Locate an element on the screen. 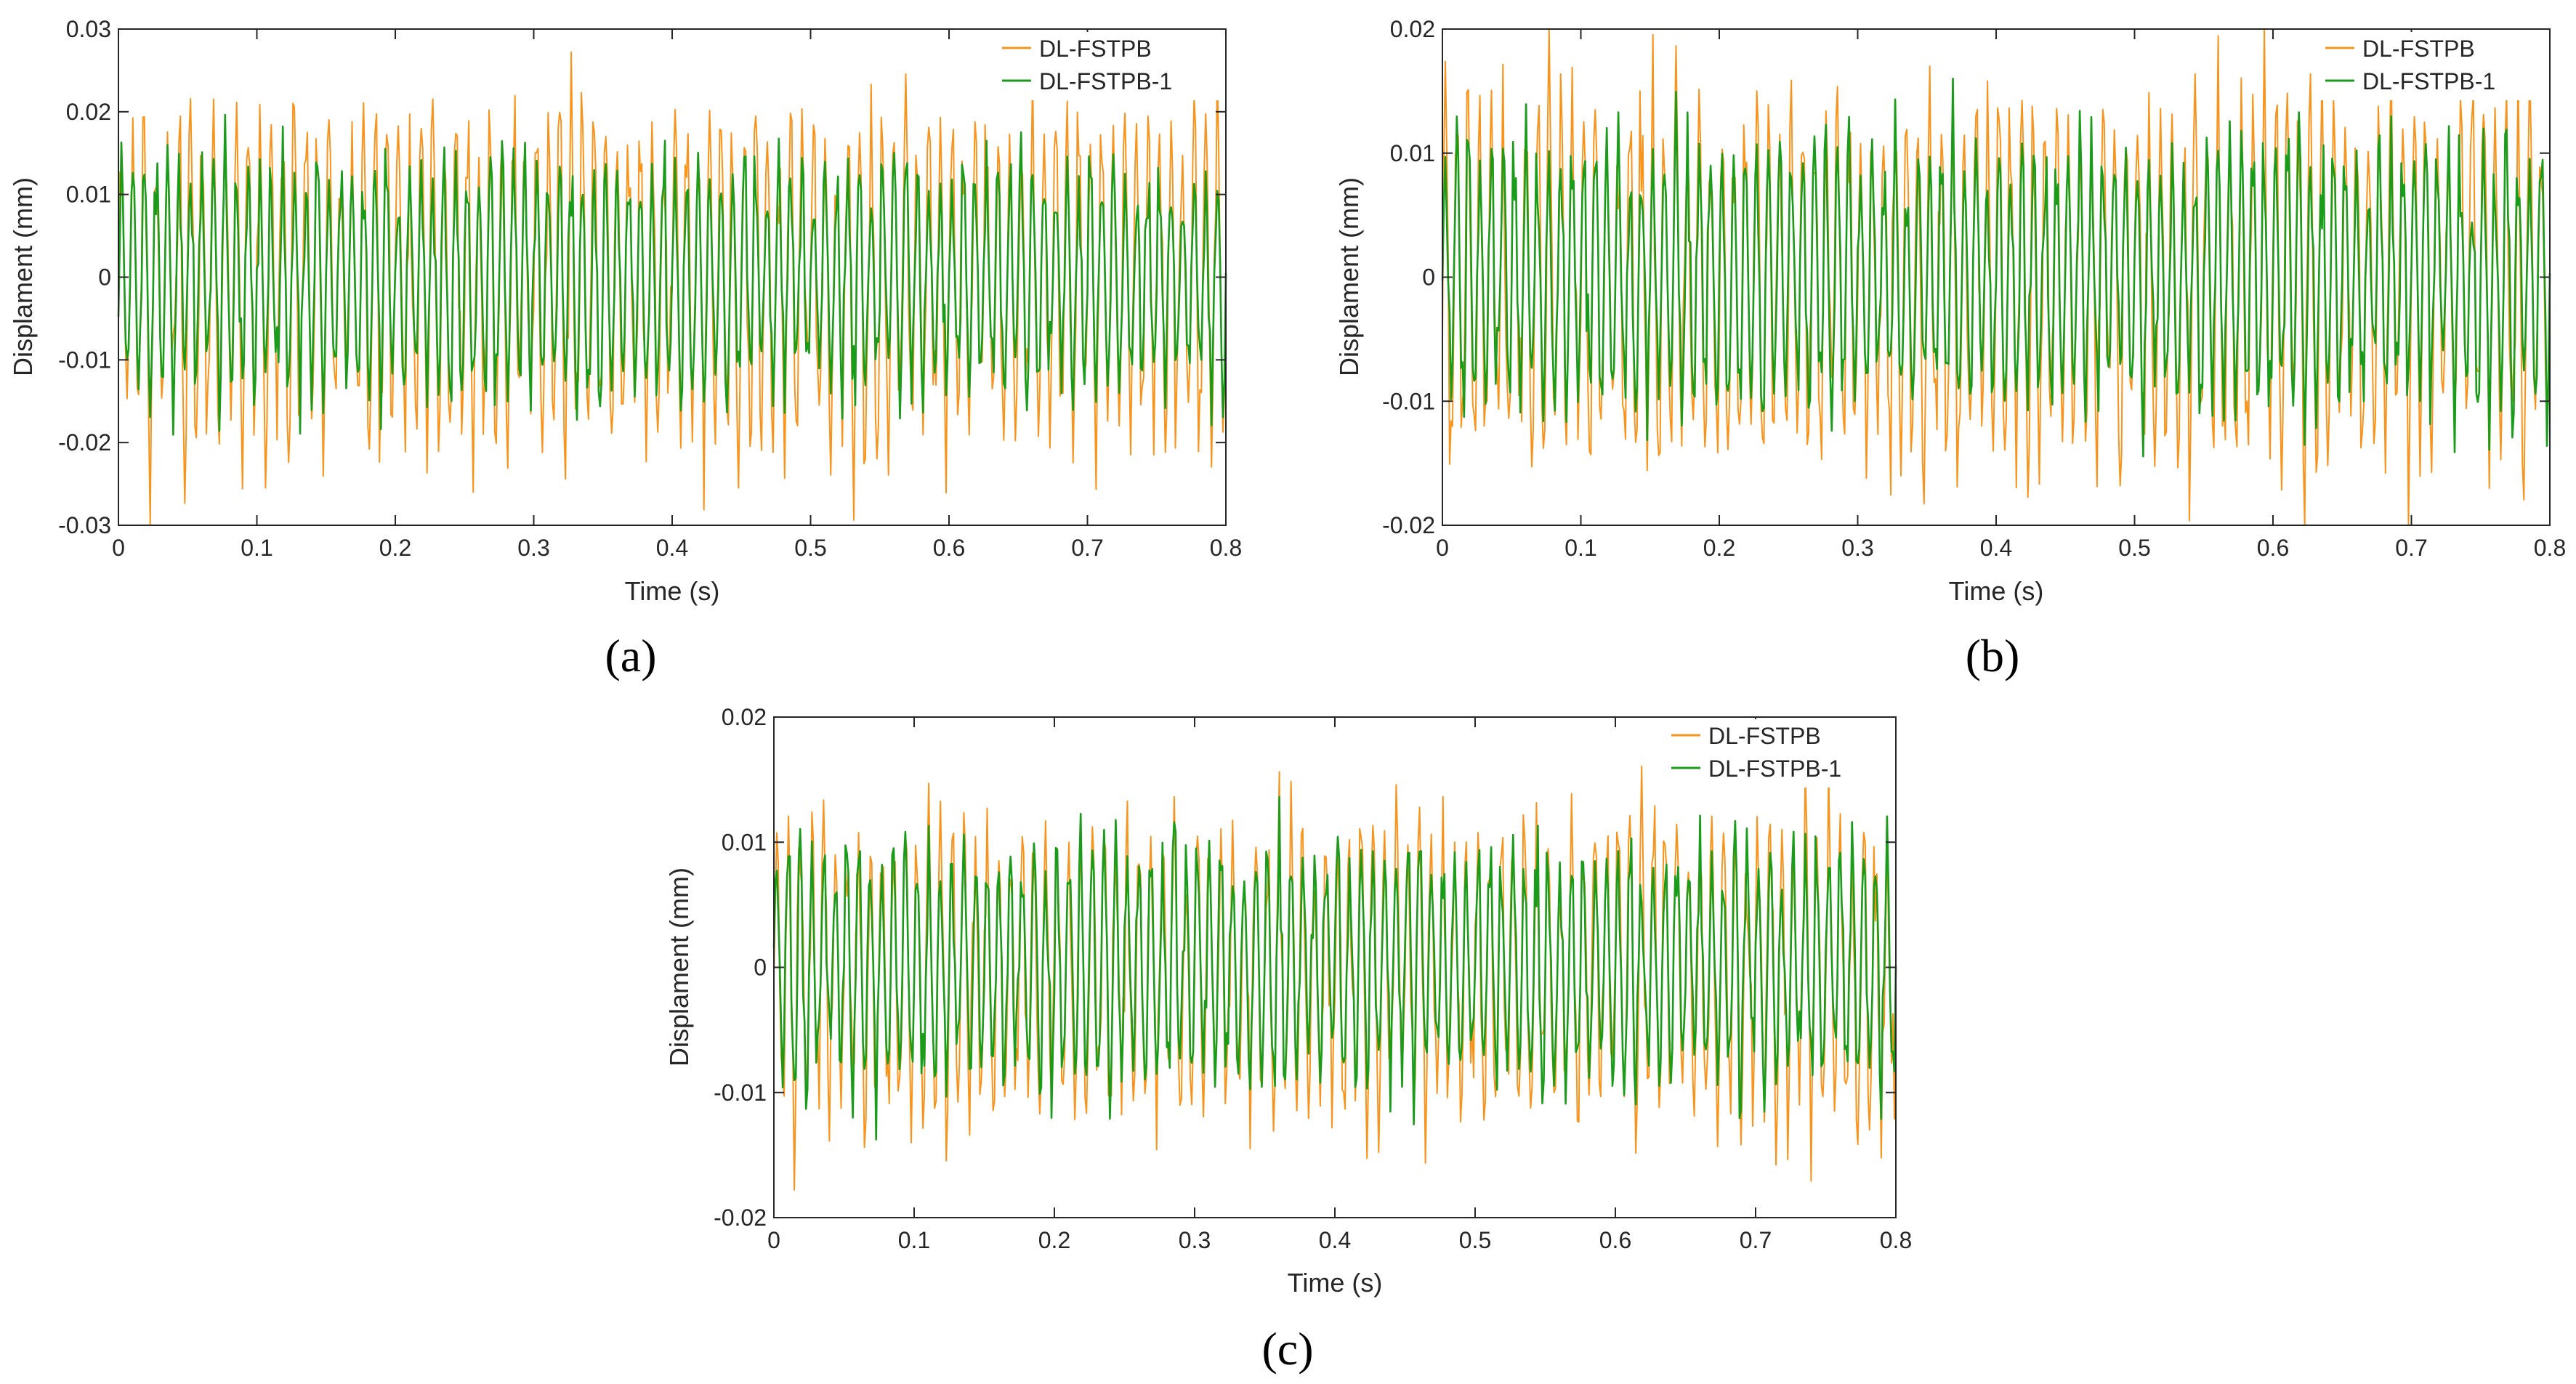 The width and height of the screenshot is (2576, 1384). panel-letter-c: (c) is located at coordinates (1287, 1349).